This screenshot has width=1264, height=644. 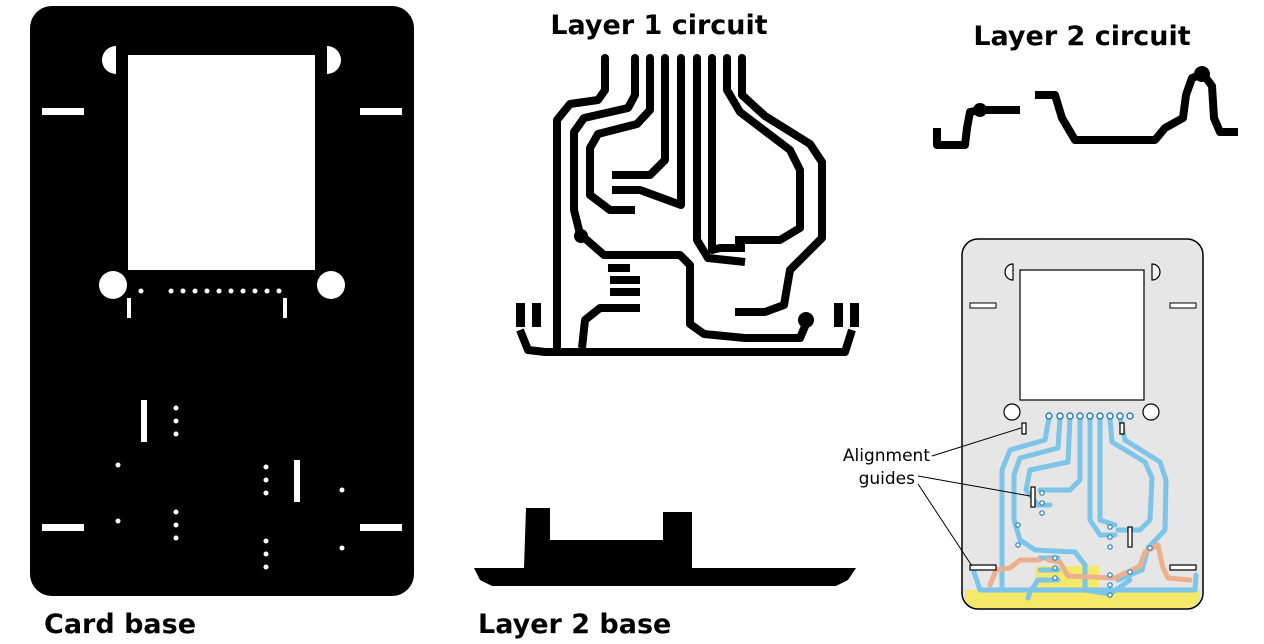 What do you see at coordinates (109, 60) in the screenshot?
I see `card-base-hole-top-left` at bounding box center [109, 60].